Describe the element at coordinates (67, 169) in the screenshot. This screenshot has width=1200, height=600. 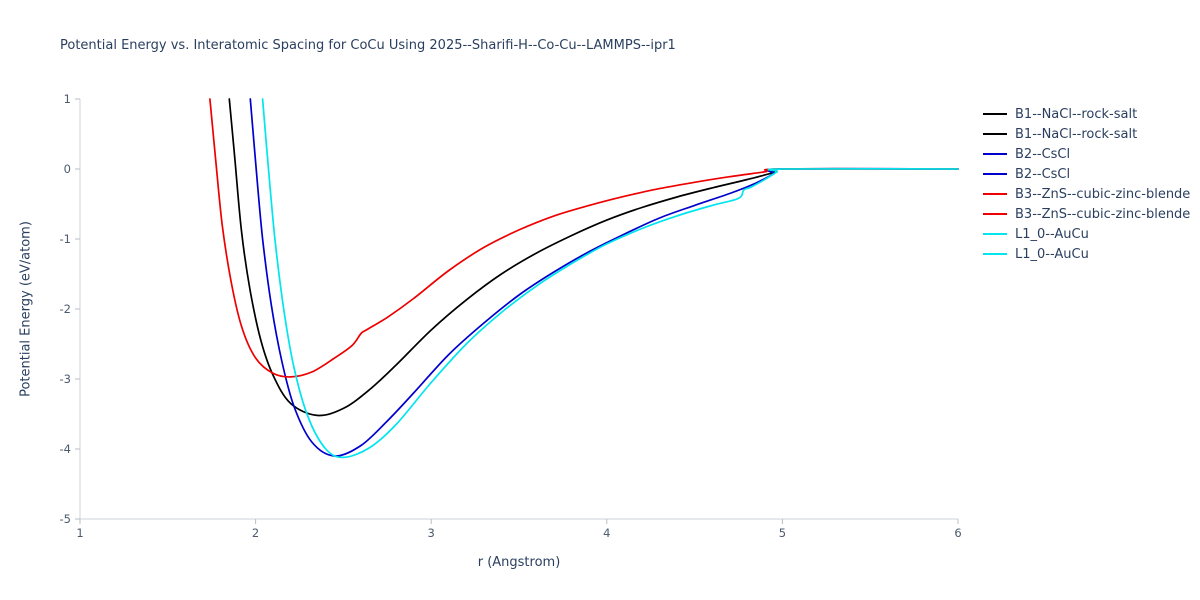
I see `y-tick-label: 0` at that location.